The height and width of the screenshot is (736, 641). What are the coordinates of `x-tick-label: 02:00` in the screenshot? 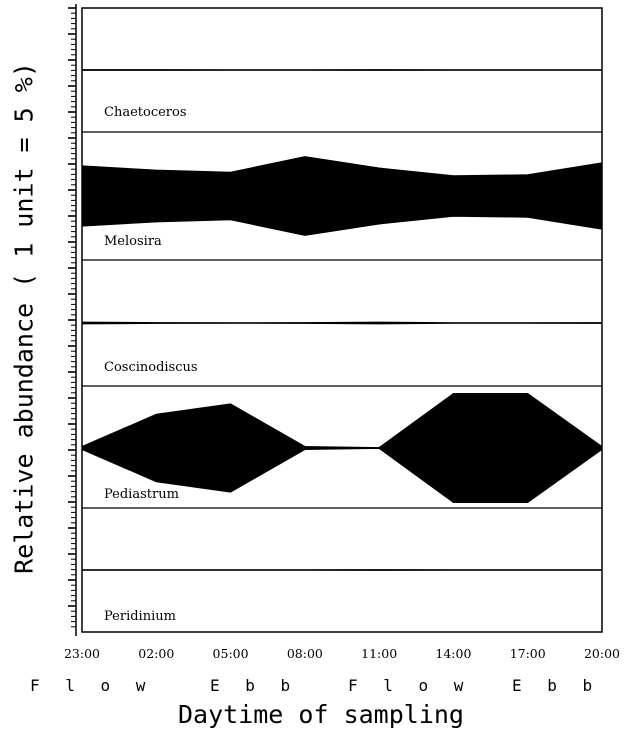 It's located at (156, 653).